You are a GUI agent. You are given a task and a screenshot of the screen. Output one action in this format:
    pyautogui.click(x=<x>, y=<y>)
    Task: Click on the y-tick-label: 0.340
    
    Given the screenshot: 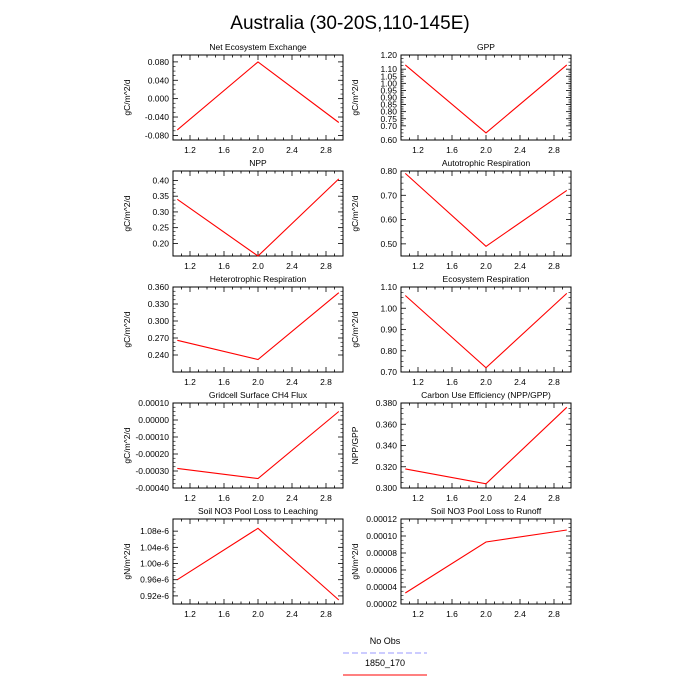 What is the action you would take?
    pyautogui.click(x=387, y=446)
    